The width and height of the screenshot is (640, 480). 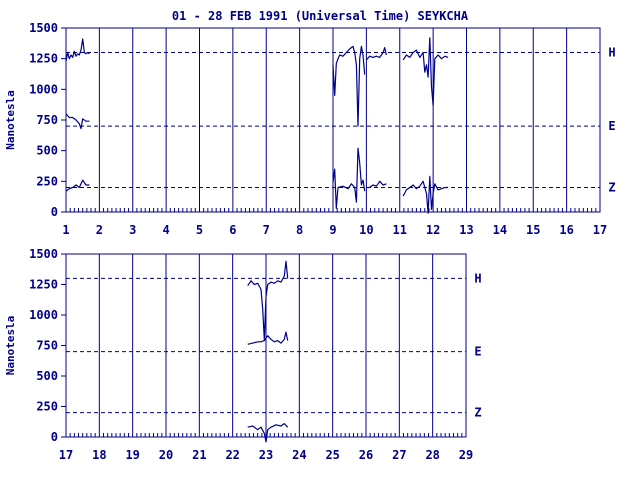 What do you see at coordinates (132, 230) in the screenshot?
I see `x-tick-label: 3` at bounding box center [132, 230].